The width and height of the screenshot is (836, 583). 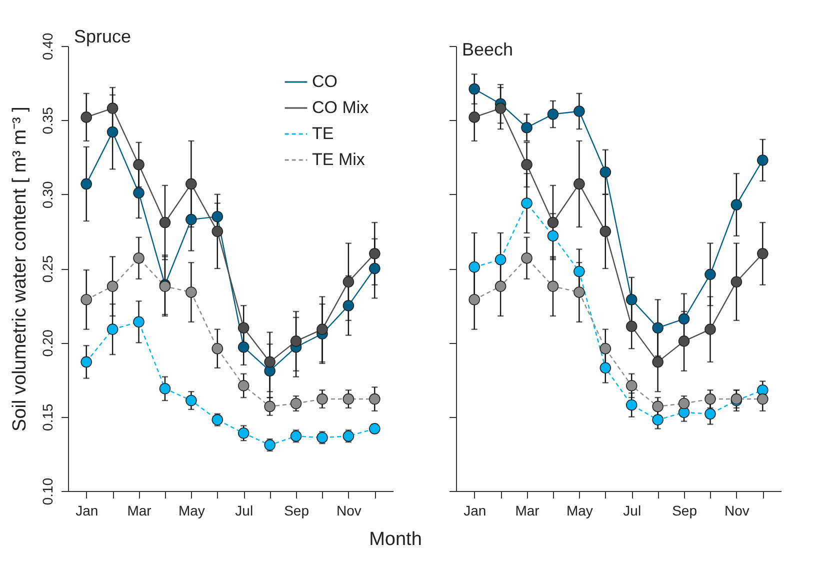 I want to click on y-tick-label: 0.10, so click(x=48, y=492).